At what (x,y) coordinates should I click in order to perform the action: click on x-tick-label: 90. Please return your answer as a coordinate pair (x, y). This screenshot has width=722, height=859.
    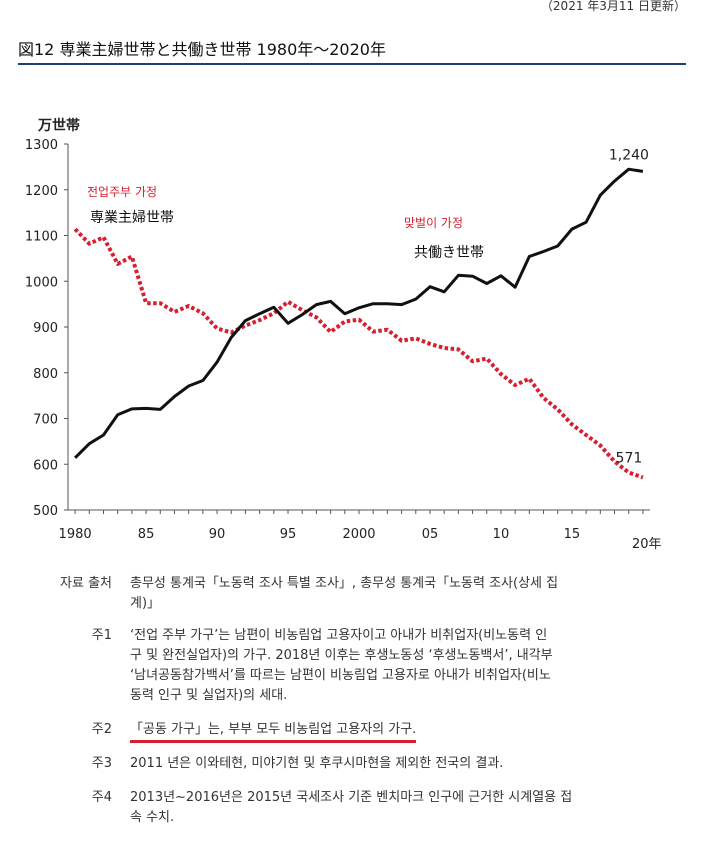
    Looking at the image, I should click on (217, 534).